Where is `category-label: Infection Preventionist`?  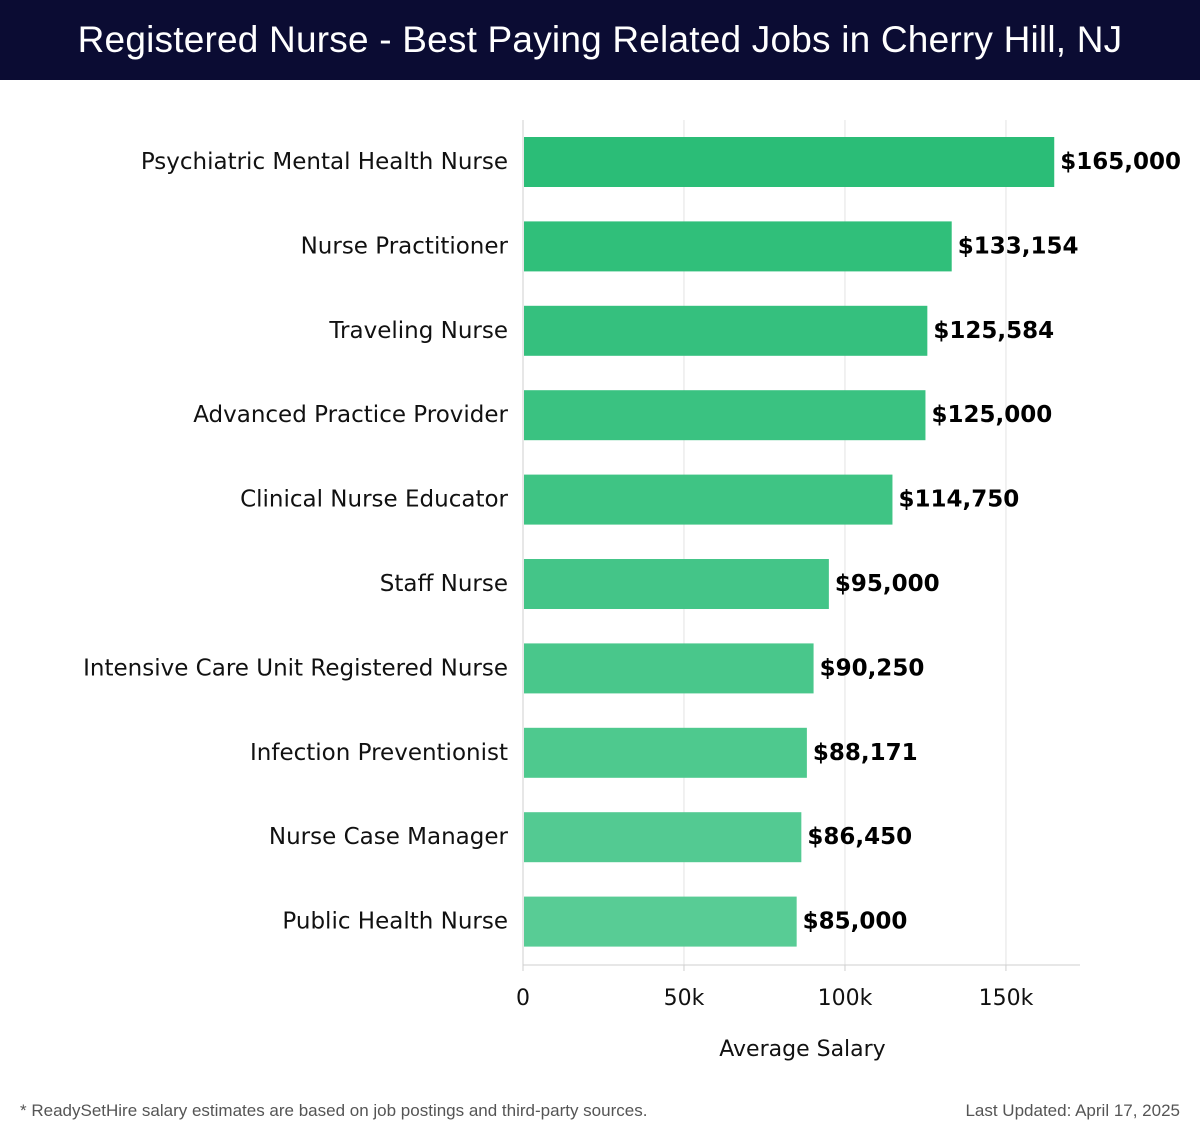 category-label: Infection Preventionist is located at coordinates (379, 753).